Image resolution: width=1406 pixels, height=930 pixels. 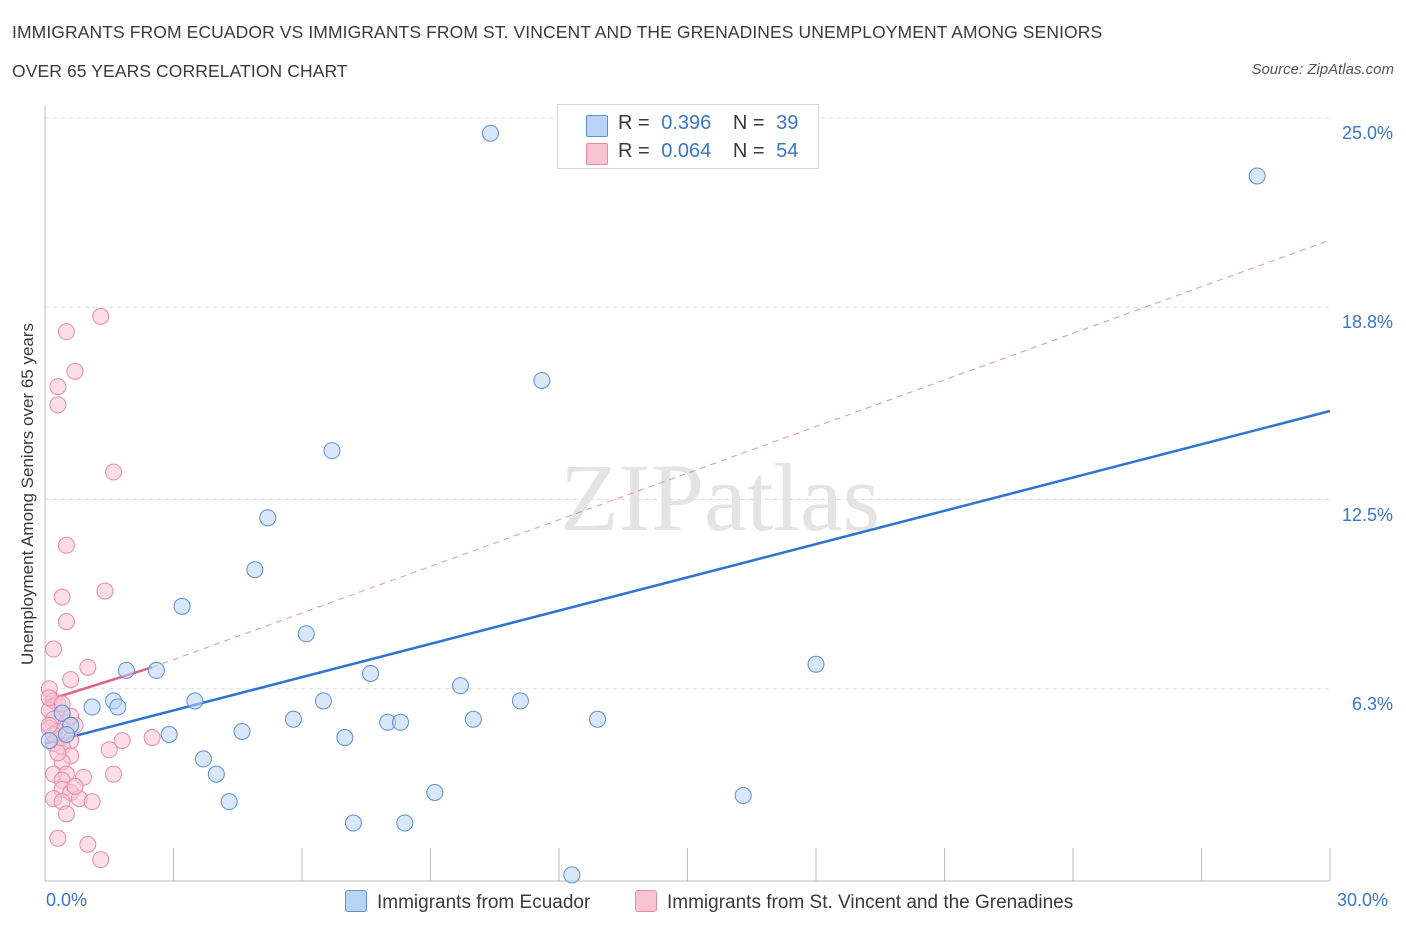 What do you see at coordinates (484, 902) in the screenshot?
I see `legend-label-ecuador: Immigrants from Ecuador` at bounding box center [484, 902].